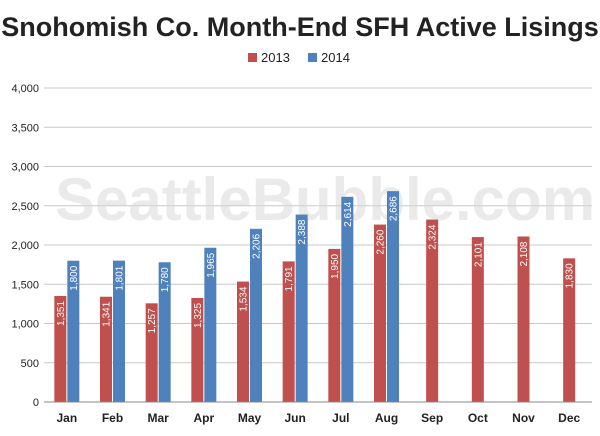  I want to click on bar-2013-feb, so click(106, 349).